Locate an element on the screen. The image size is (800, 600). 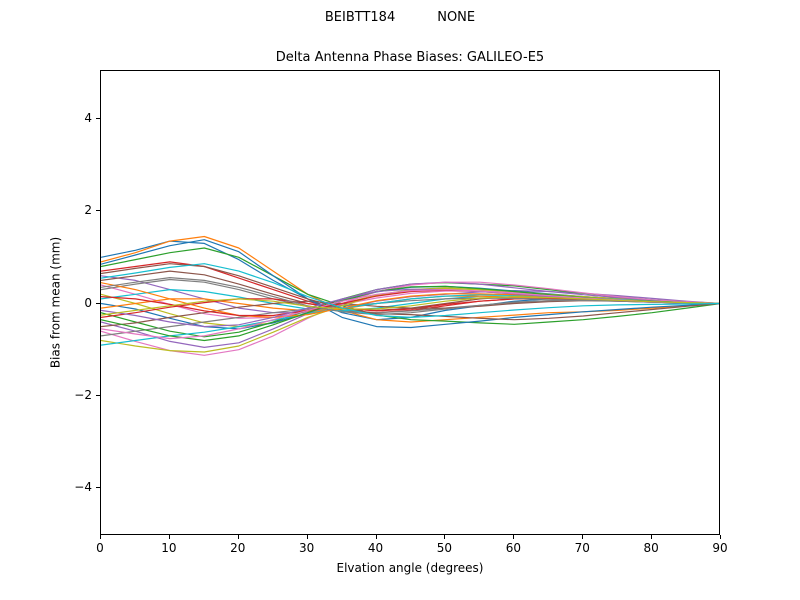
series-line-s30 is located at coordinates (410, 290).